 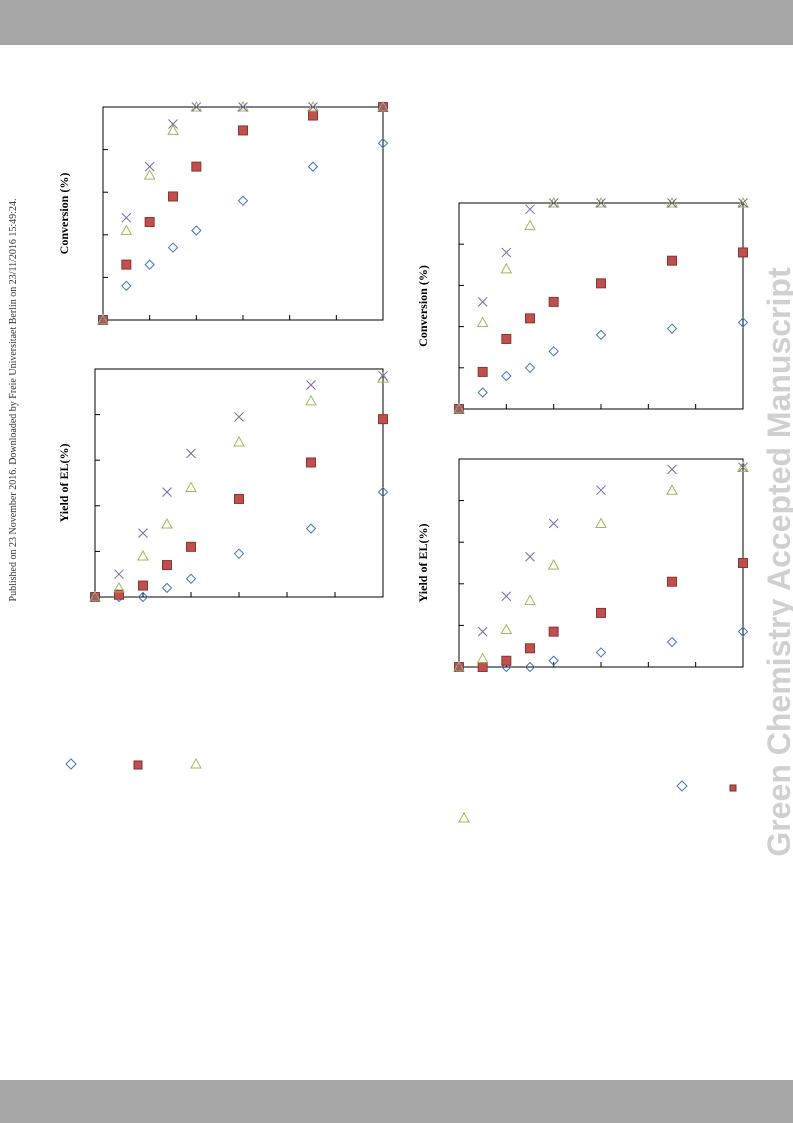 I want to click on header-bar, so click(x=396, y=22).